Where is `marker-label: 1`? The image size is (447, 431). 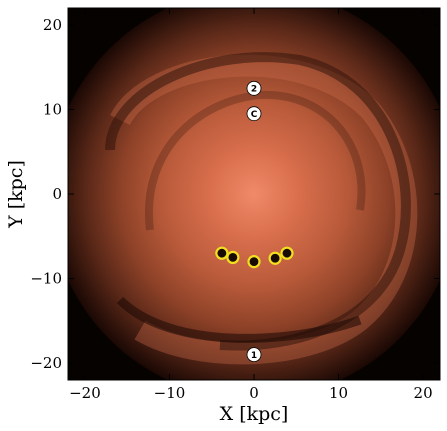 marker-label: 1 is located at coordinates (254, 356).